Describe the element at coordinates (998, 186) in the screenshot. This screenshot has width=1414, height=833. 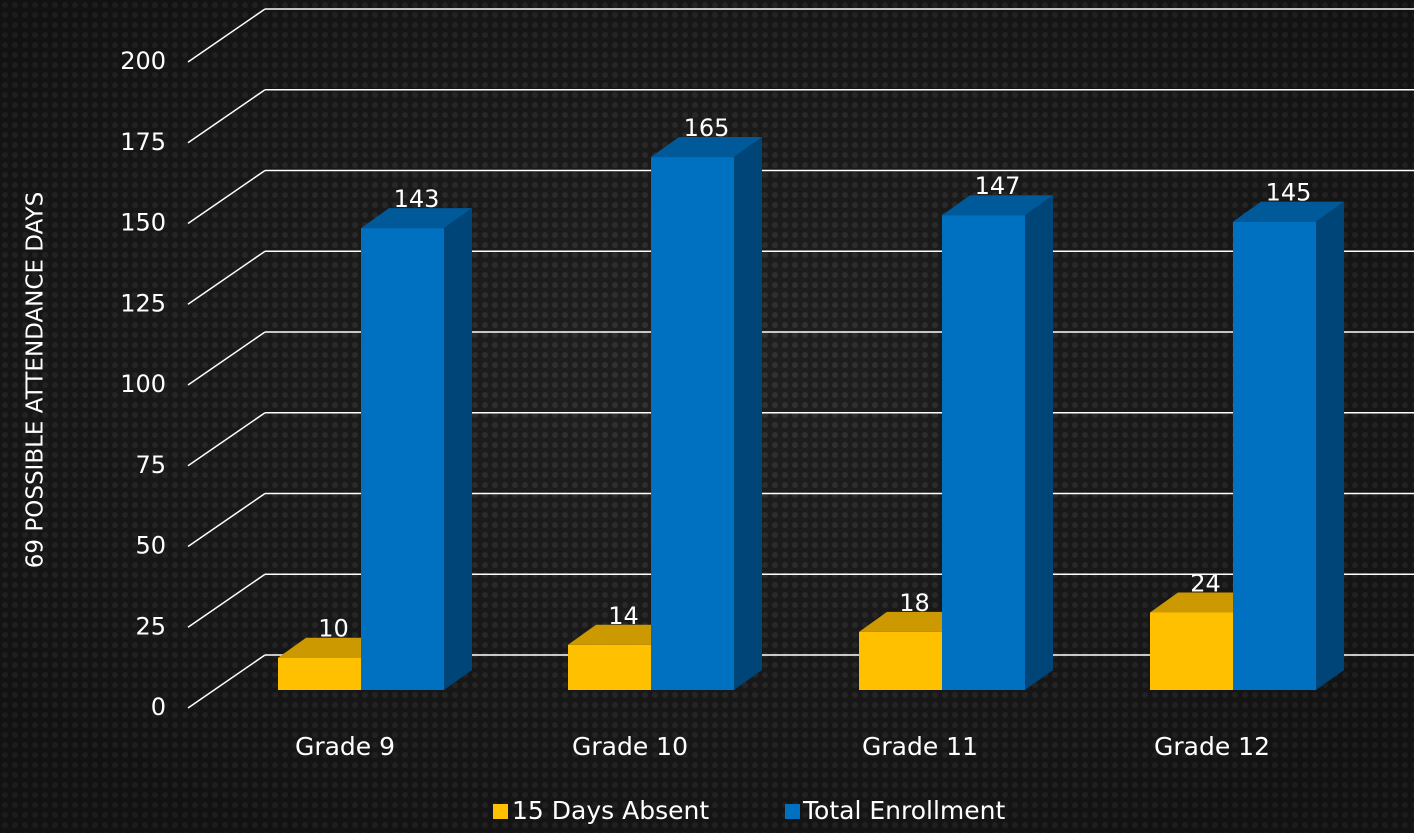
I see `value-label: 147` at that location.